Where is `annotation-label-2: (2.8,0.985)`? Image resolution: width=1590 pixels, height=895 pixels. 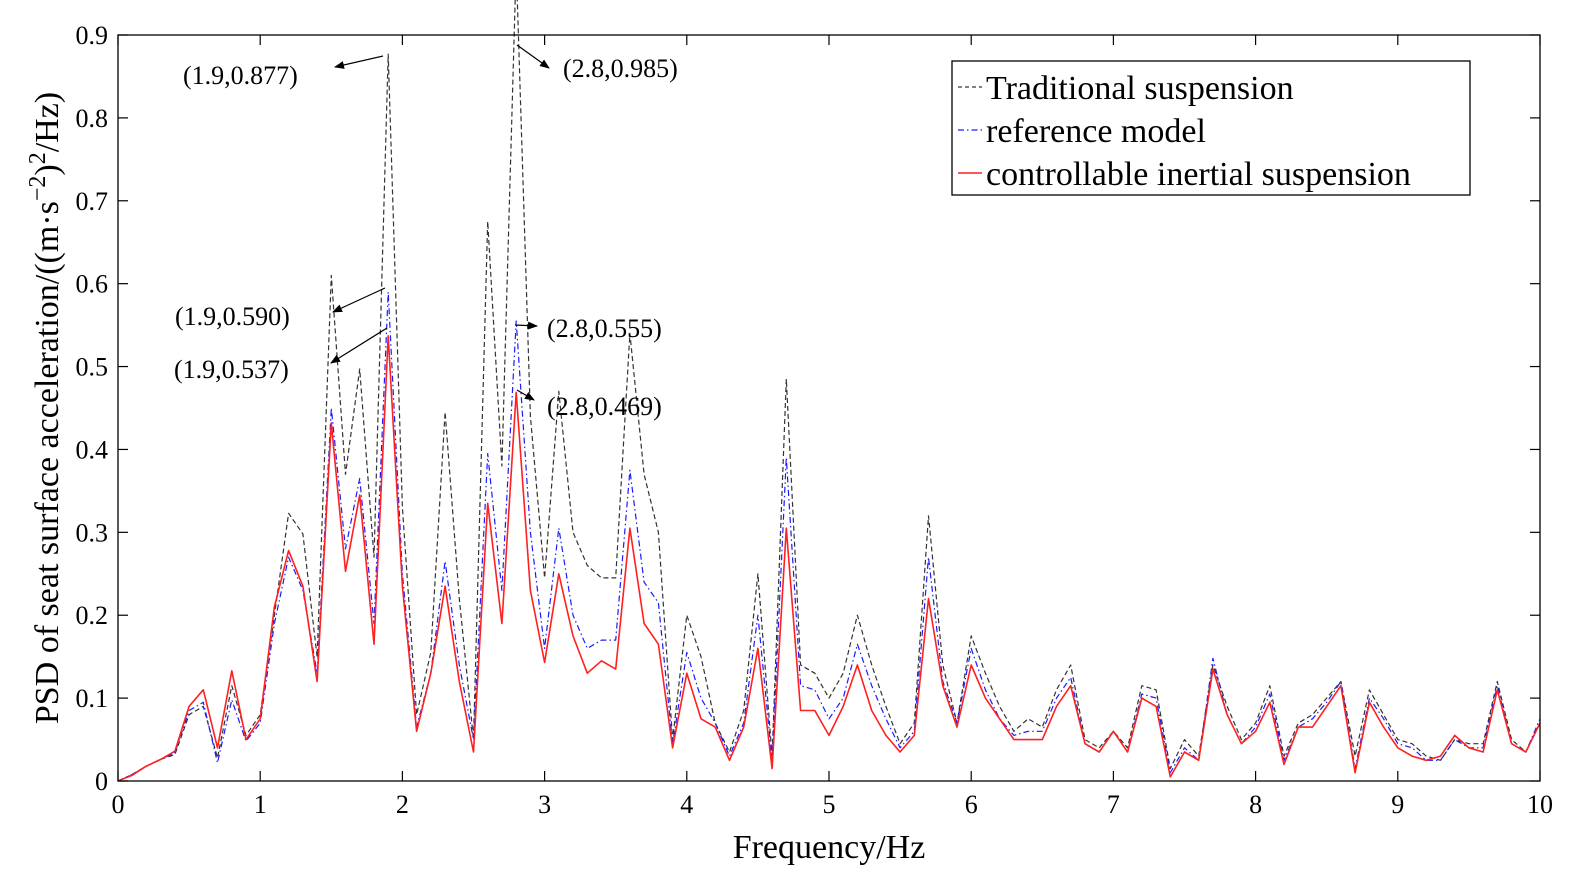
annotation-label-2: (2.8,0.985) is located at coordinates (620, 68).